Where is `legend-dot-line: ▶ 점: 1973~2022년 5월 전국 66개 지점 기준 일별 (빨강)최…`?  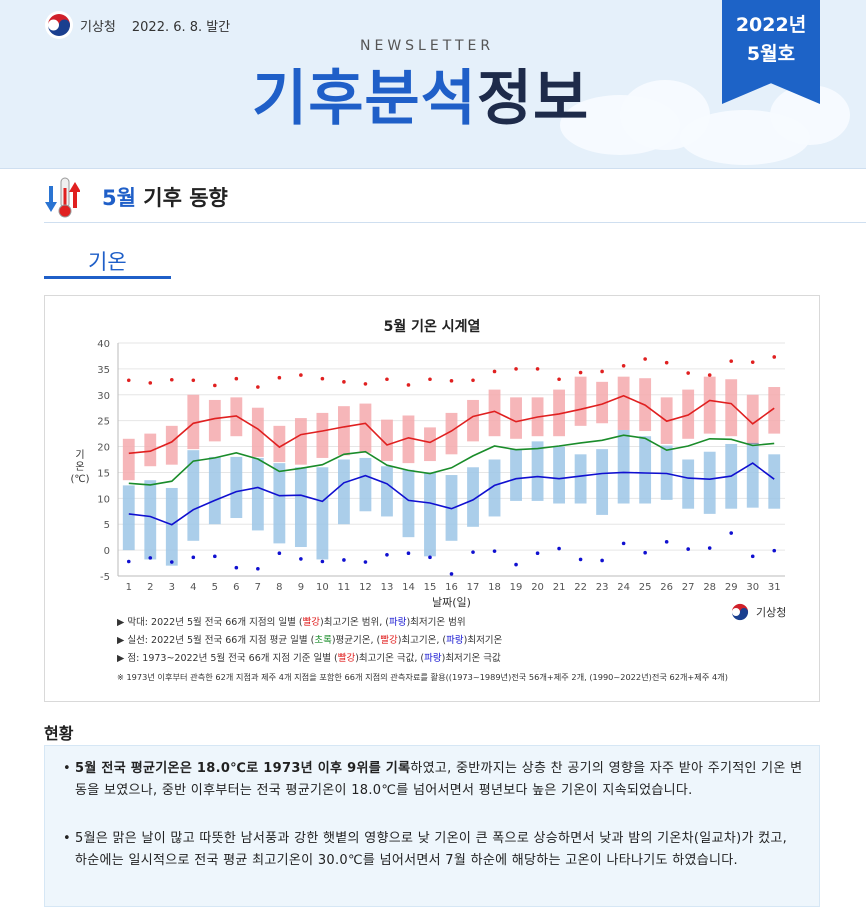
legend-dot-line: ▶ 점: 1973~2022년 5월 전국 66개 지점 기준 일별 (빨강)최… is located at coordinates (422, 659).